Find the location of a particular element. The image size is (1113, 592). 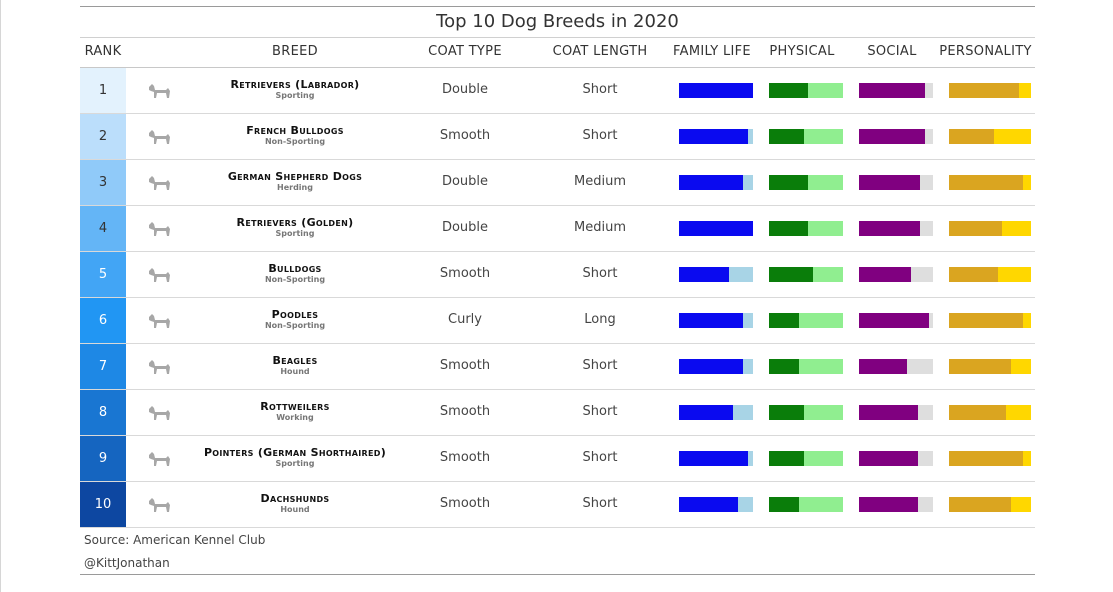

breed-cell: Dachshunds Hound is located at coordinates (295, 503).